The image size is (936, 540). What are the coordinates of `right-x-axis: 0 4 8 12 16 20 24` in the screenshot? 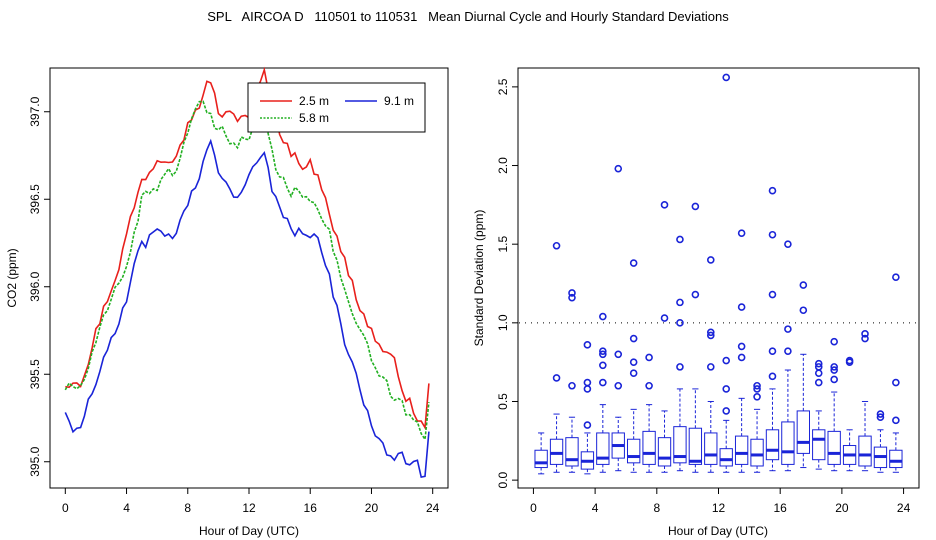 It's located at (720, 501).